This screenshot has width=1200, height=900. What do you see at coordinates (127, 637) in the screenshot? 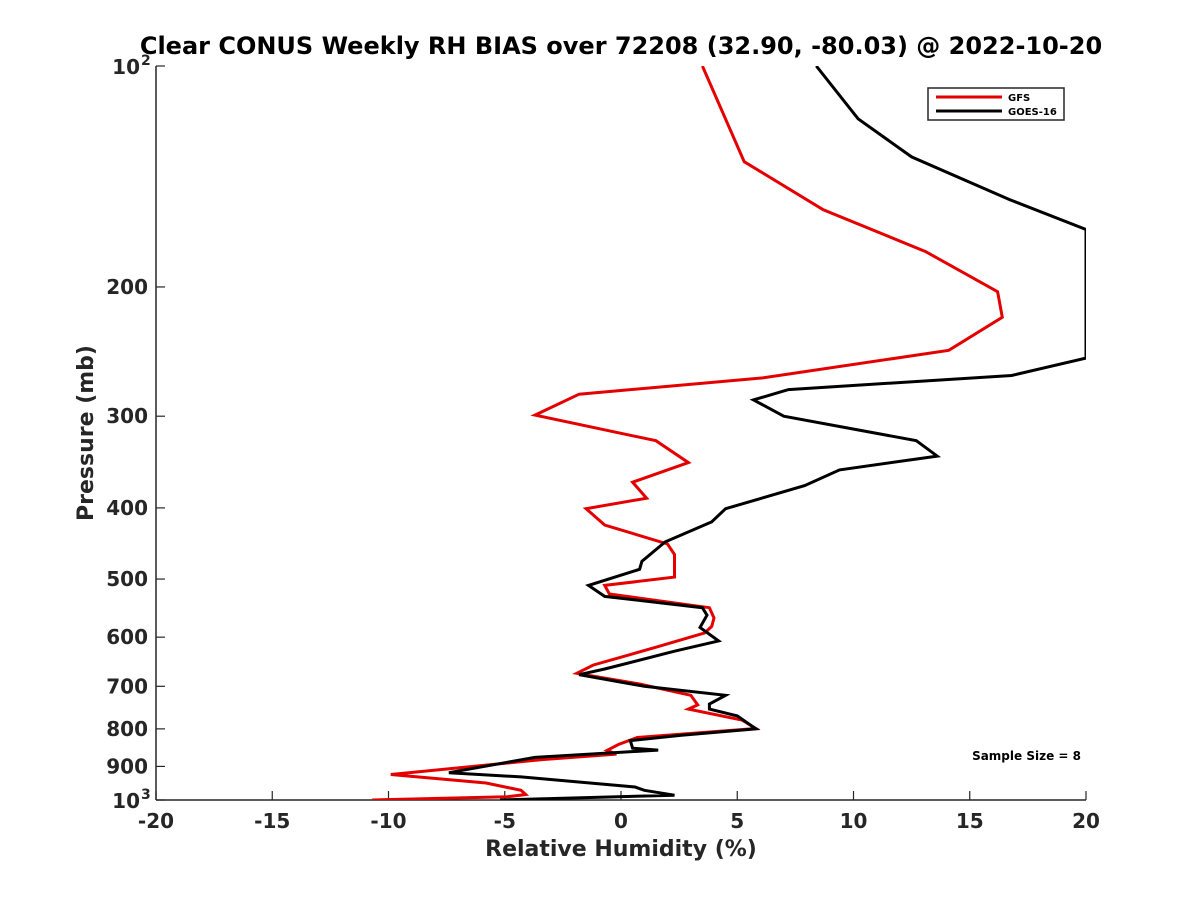
I see `y-tick-label: 600` at bounding box center [127, 637].